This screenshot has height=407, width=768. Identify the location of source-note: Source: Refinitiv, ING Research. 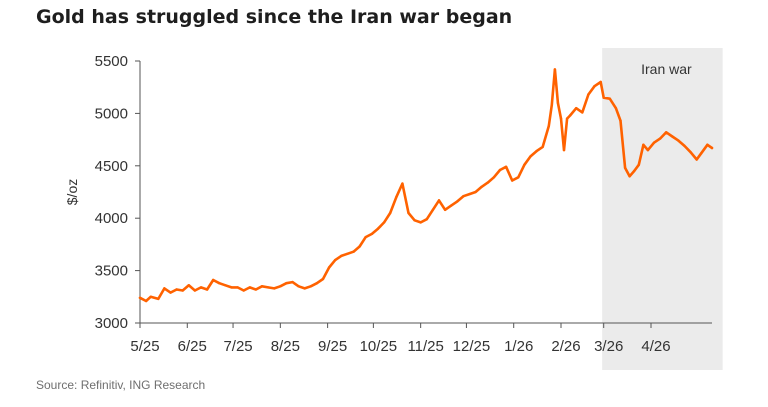
(121, 385).